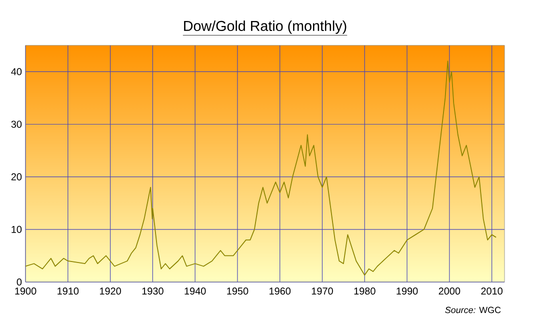 The image size is (533, 327). Describe the element at coordinates (16, 124) in the screenshot. I see `y-tick-label: 30` at that location.